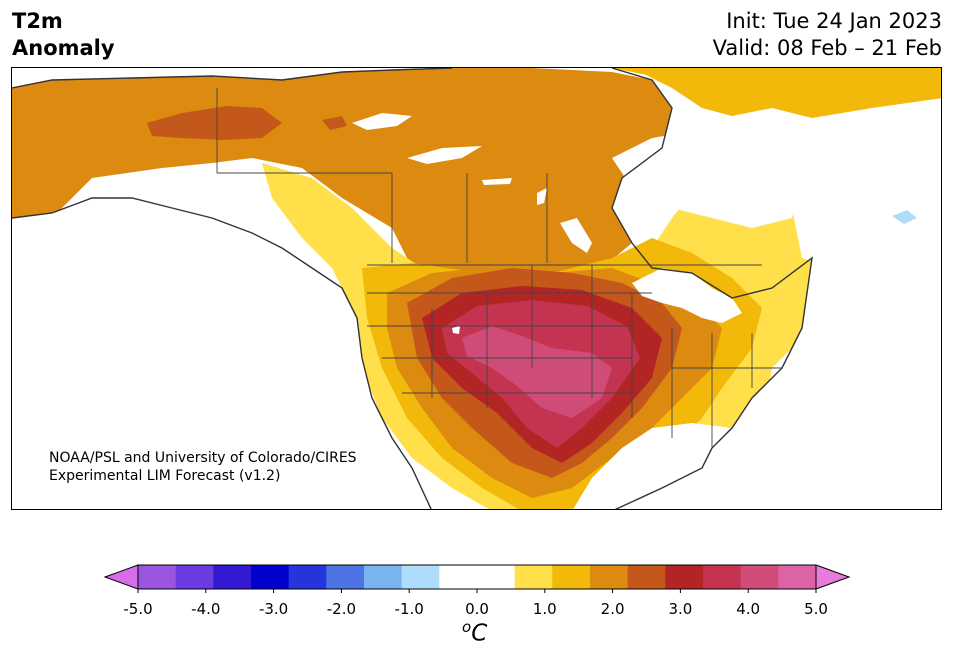 This screenshot has height=659, width=953. What do you see at coordinates (138, 609) in the screenshot?
I see `colorbar-tick-label: -5.0` at bounding box center [138, 609].